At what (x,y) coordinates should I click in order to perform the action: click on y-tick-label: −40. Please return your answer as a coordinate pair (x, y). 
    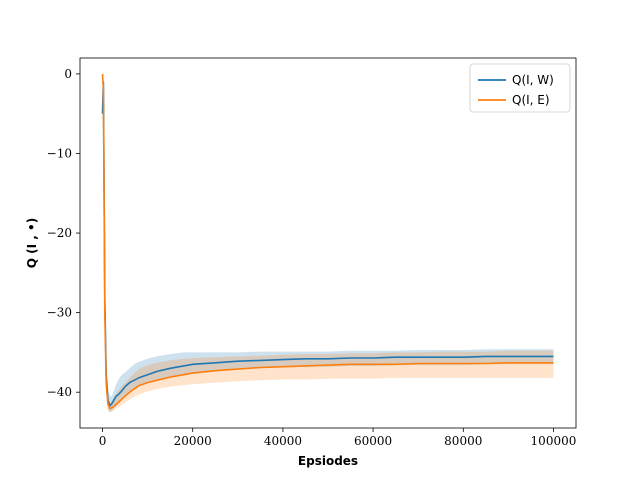
    Looking at the image, I should click on (59, 392).